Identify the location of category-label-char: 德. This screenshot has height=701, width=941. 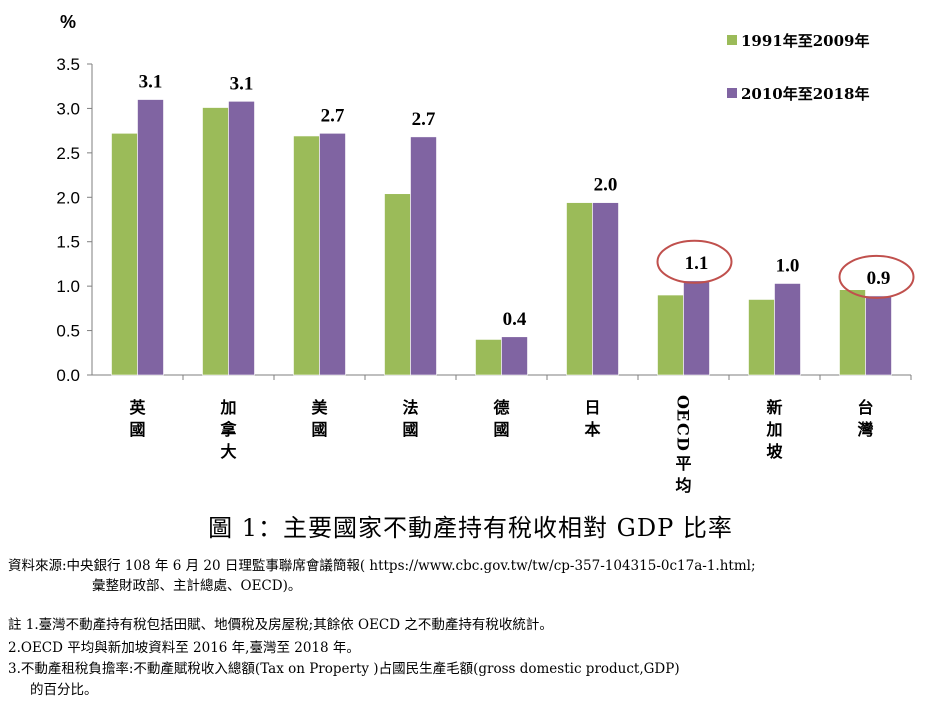
(501, 407).